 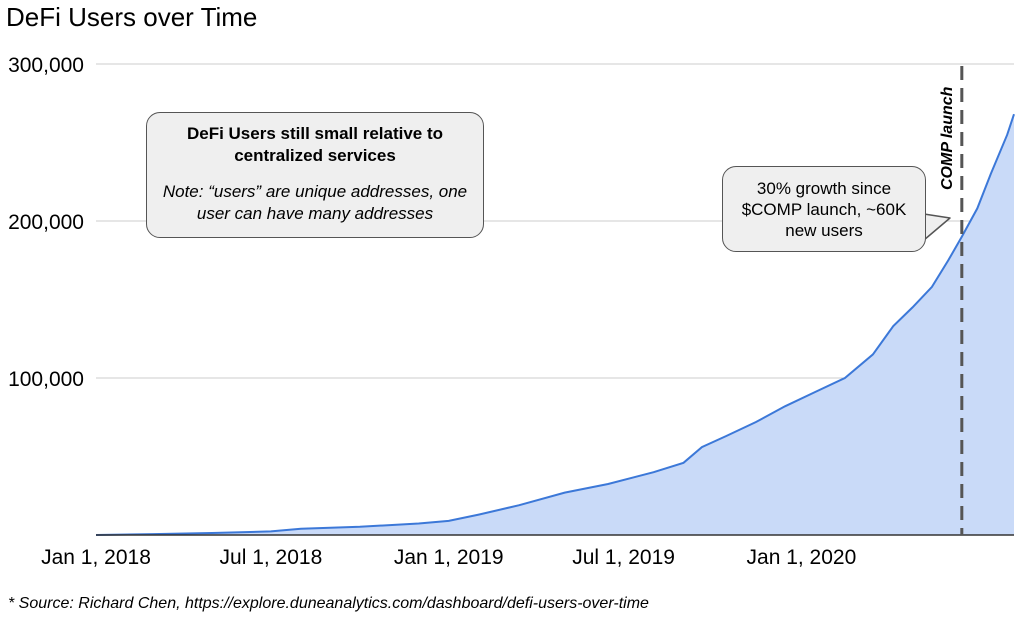 I want to click on comp-launch-label: COMP launch, so click(x=947, y=138).